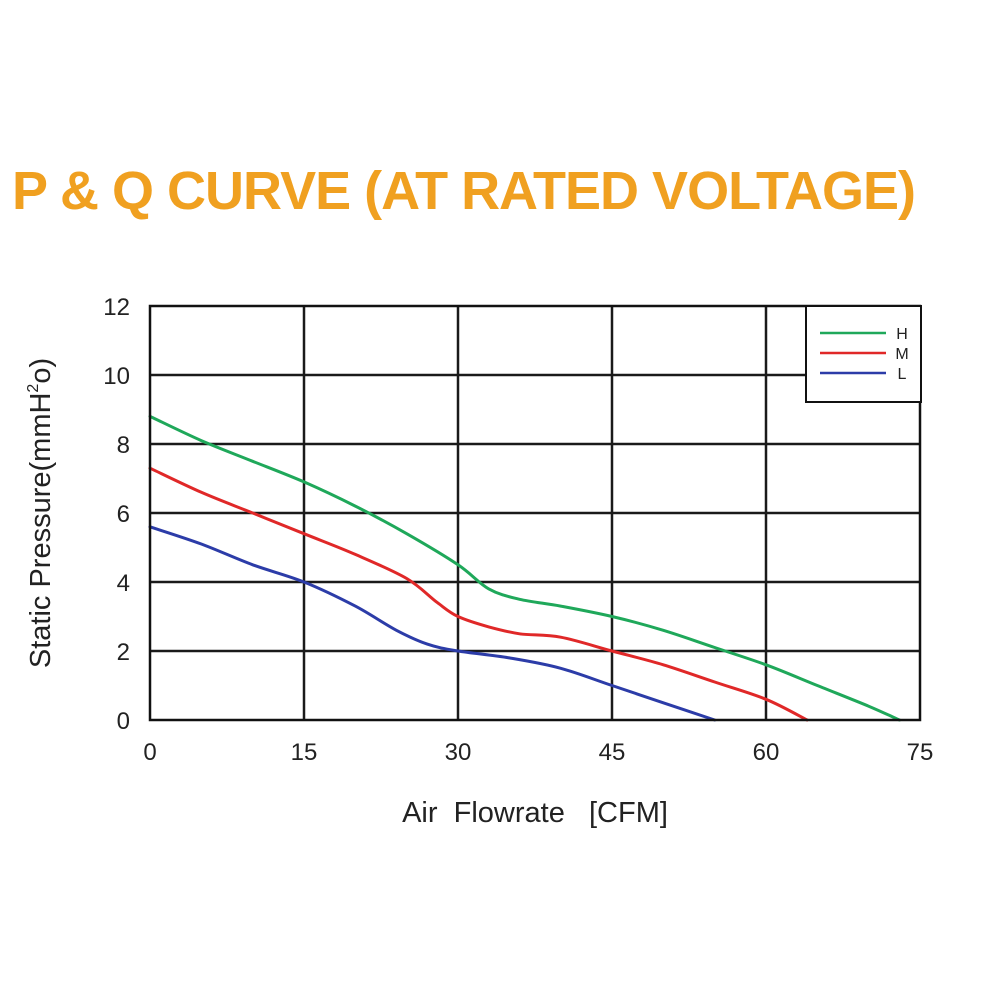 This screenshot has width=1007, height=1007. Describe the element at coordinates (123, 514) in the screenshot. I see `y-tick-label: 6` at that location.